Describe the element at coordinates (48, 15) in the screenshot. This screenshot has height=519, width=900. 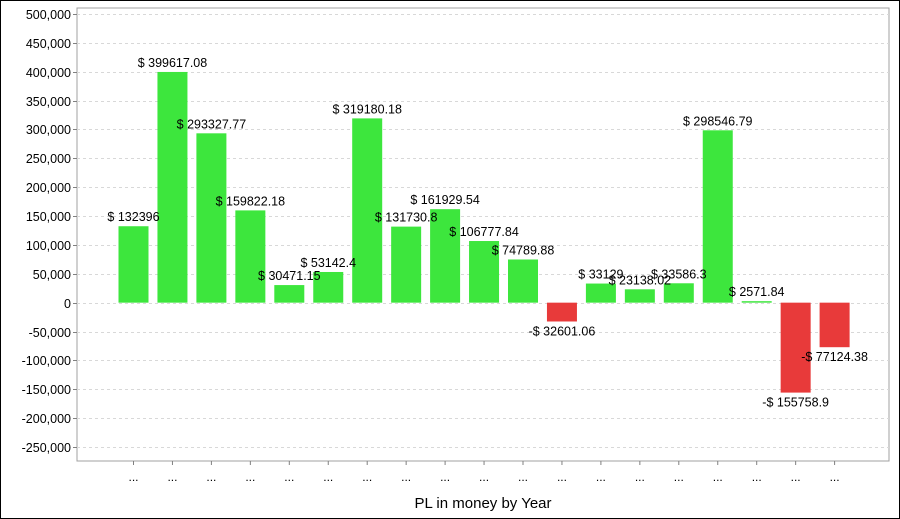
I see `y-tick-label: 500,000` at that location.